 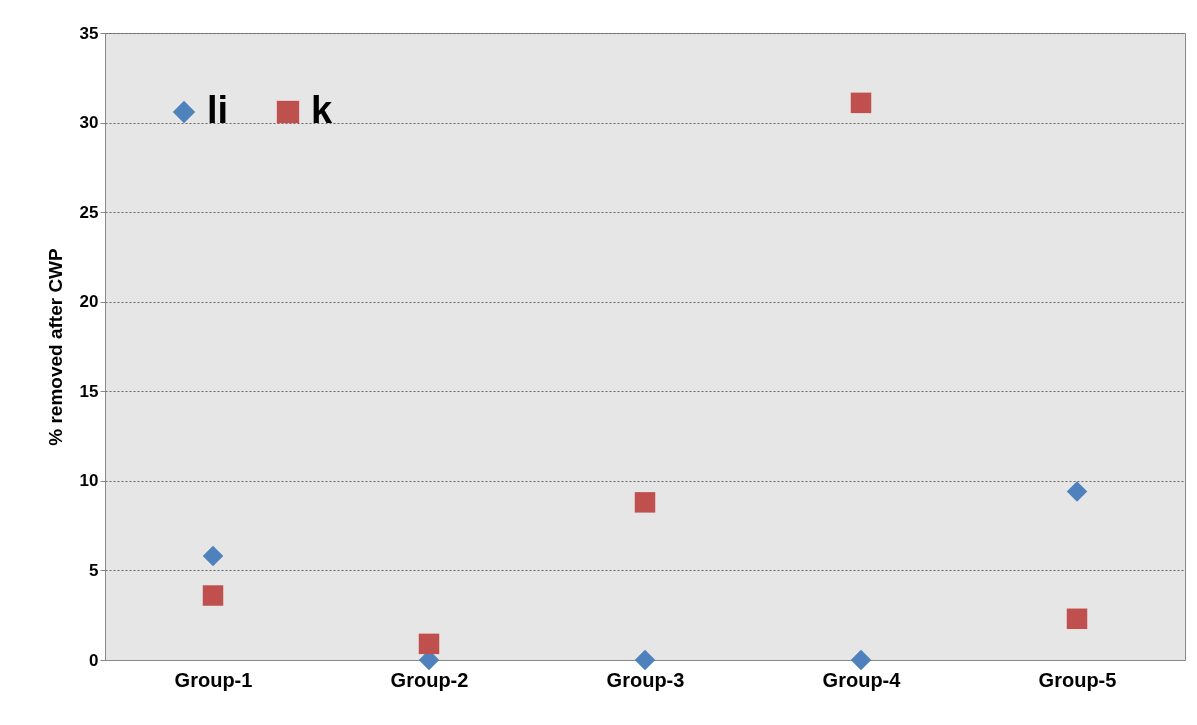 I want to click on legend-label: k, so click(x=322, y=110).